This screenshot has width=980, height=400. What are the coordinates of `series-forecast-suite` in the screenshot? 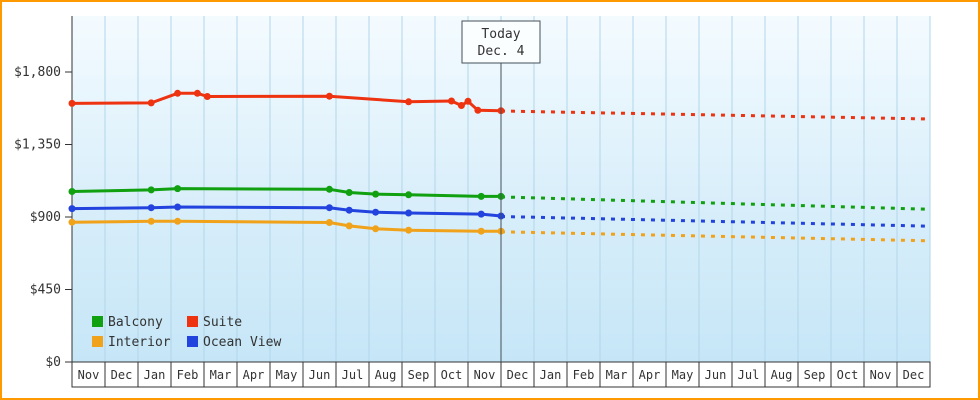 It's located at (715, 115).